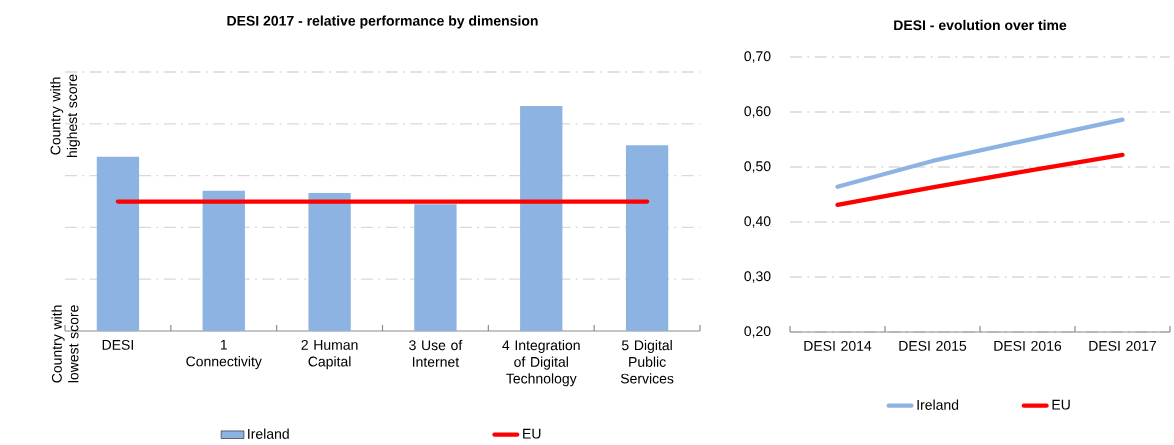 This screenshot has height=445, width=1174. What do you see at coordinates (436, 353) in the screenshot?
I see `x-tick-label: 3 Use of Internet` at bounding box center [436, 353].